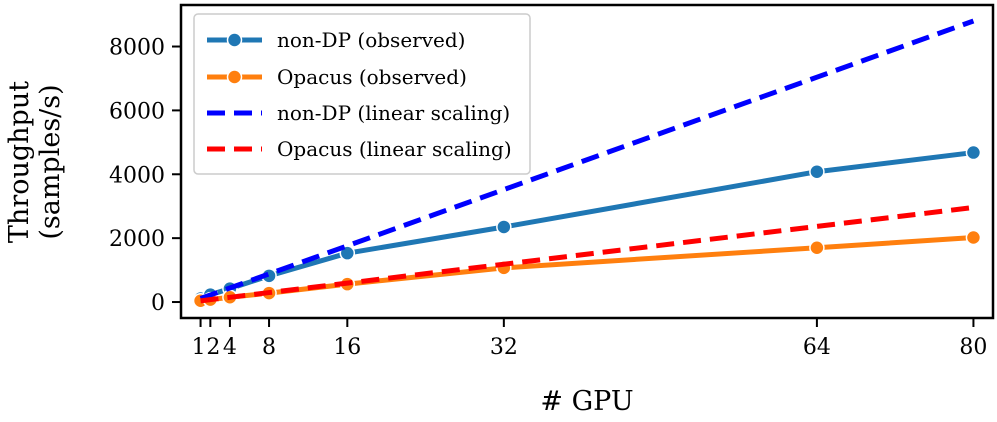 The height and width of the screenshot is (422, 997). Describe the element at coordinates (371, 40) in the screenshot. I see `legend-label: non-DP (observed)` at that location.